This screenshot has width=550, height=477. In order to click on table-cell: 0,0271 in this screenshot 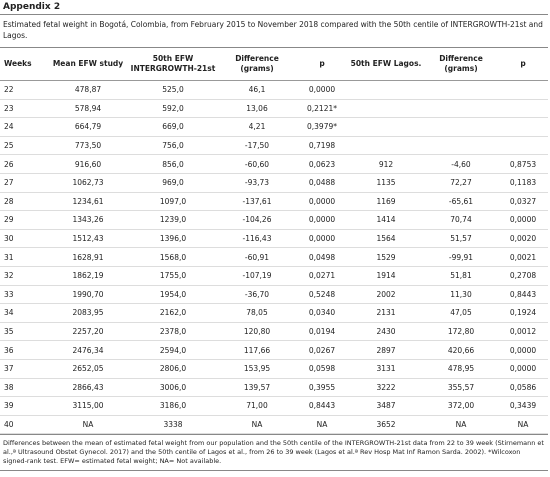, I will do `click(322, 276)`.